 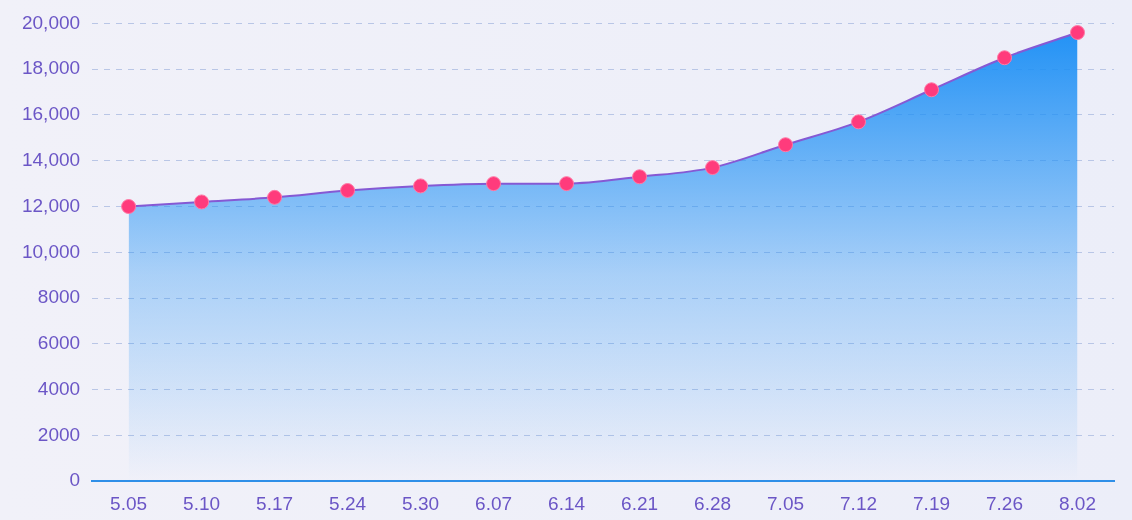 I want to click on x-tick-label: 5.05, so click(x=129, y=503).